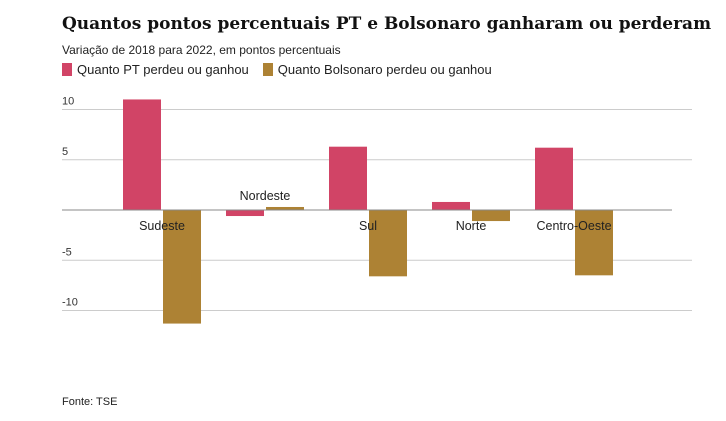 This screenshot has height=421, width=726. I want to click on category-label: Norte, so click(471, 226).